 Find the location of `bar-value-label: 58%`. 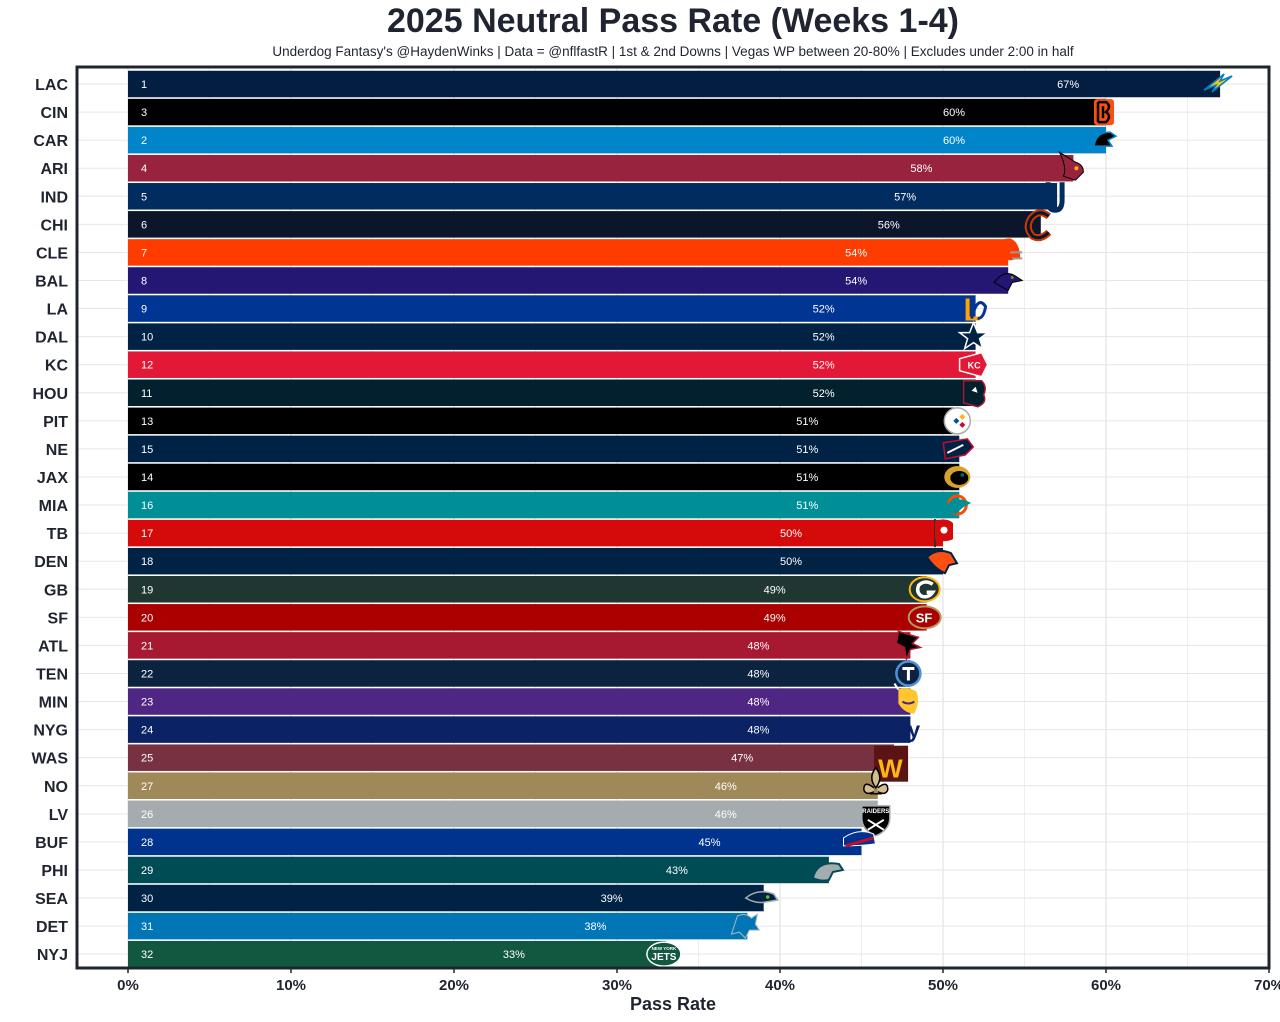

bar-value-label: 58% is located at coordinates (921, 169).